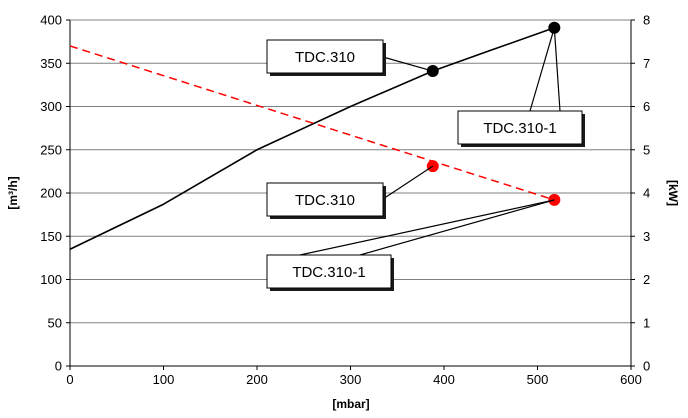 The height and width of the screenshot is (418, 688). I want to click on x-tick-label: 500, so click(538, 379).